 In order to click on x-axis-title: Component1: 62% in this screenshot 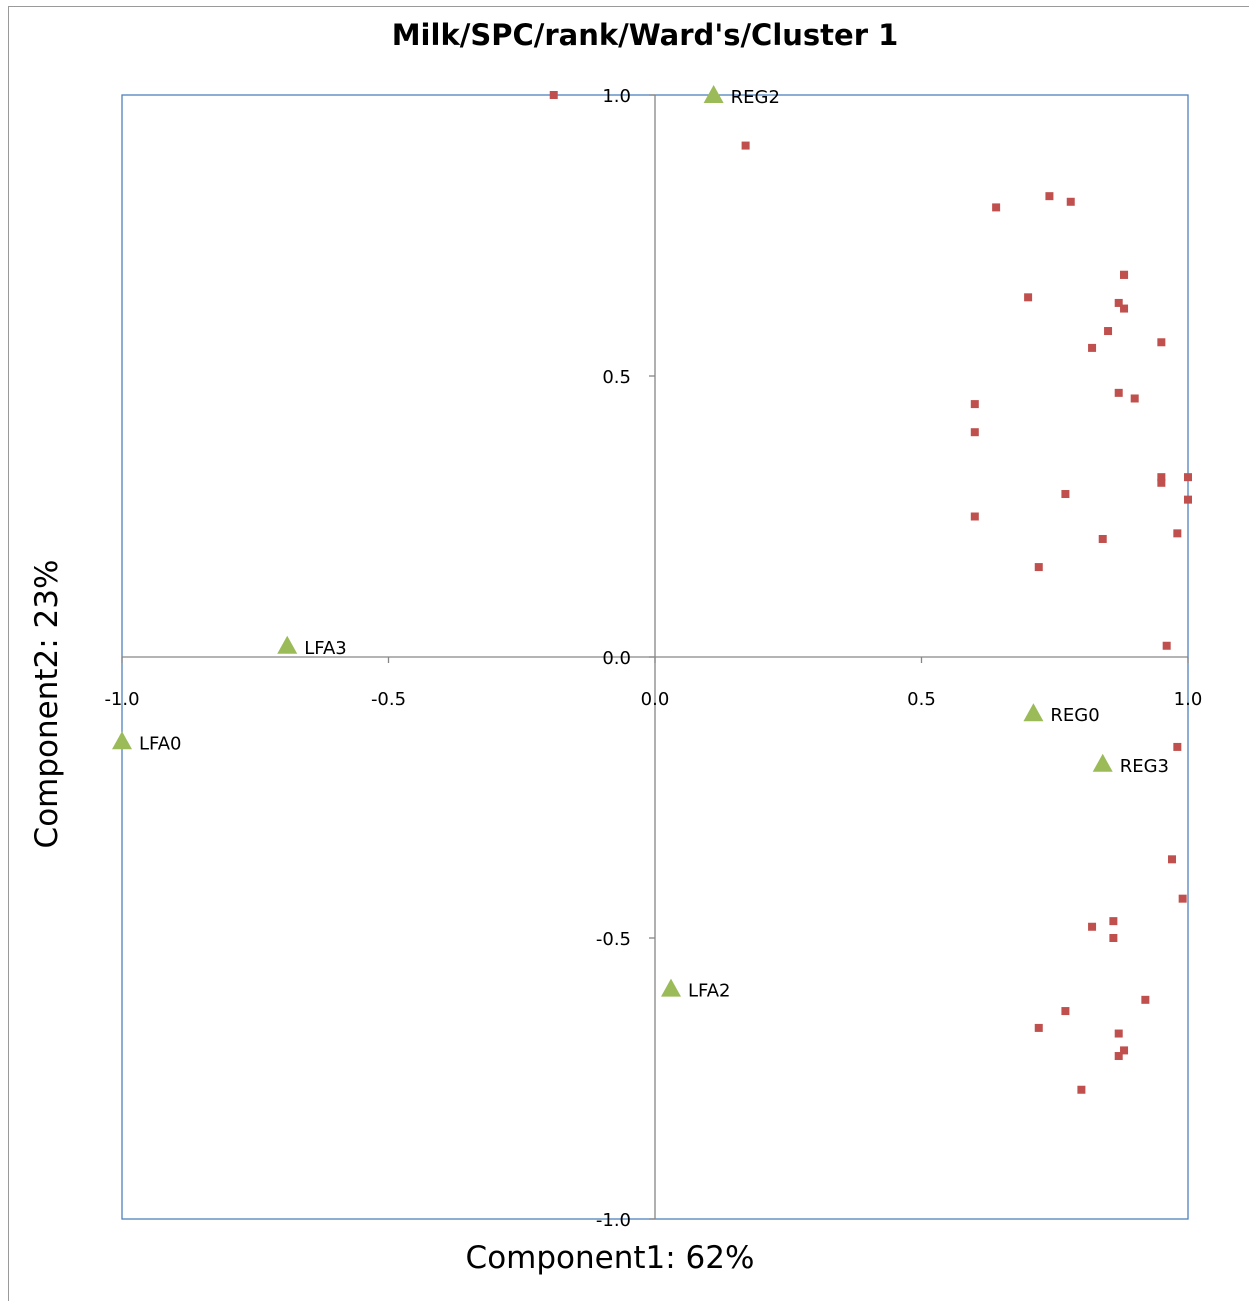, I will do `click(610, 1258)`.